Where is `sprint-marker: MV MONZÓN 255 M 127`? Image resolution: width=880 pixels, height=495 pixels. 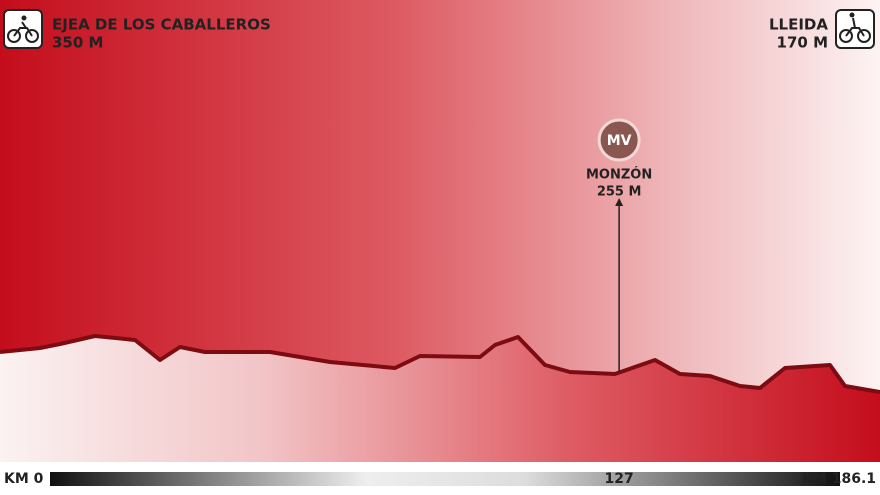 sprint-marker: MV MONZÓN 255 M 127 is located at coordinates (619, 302).